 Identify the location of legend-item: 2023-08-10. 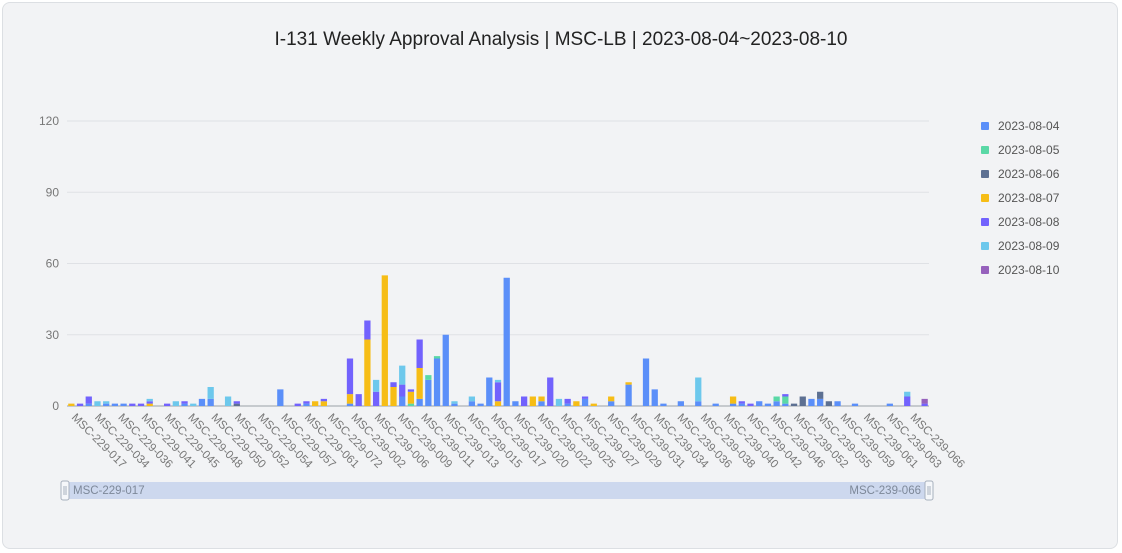
(1020, 270).